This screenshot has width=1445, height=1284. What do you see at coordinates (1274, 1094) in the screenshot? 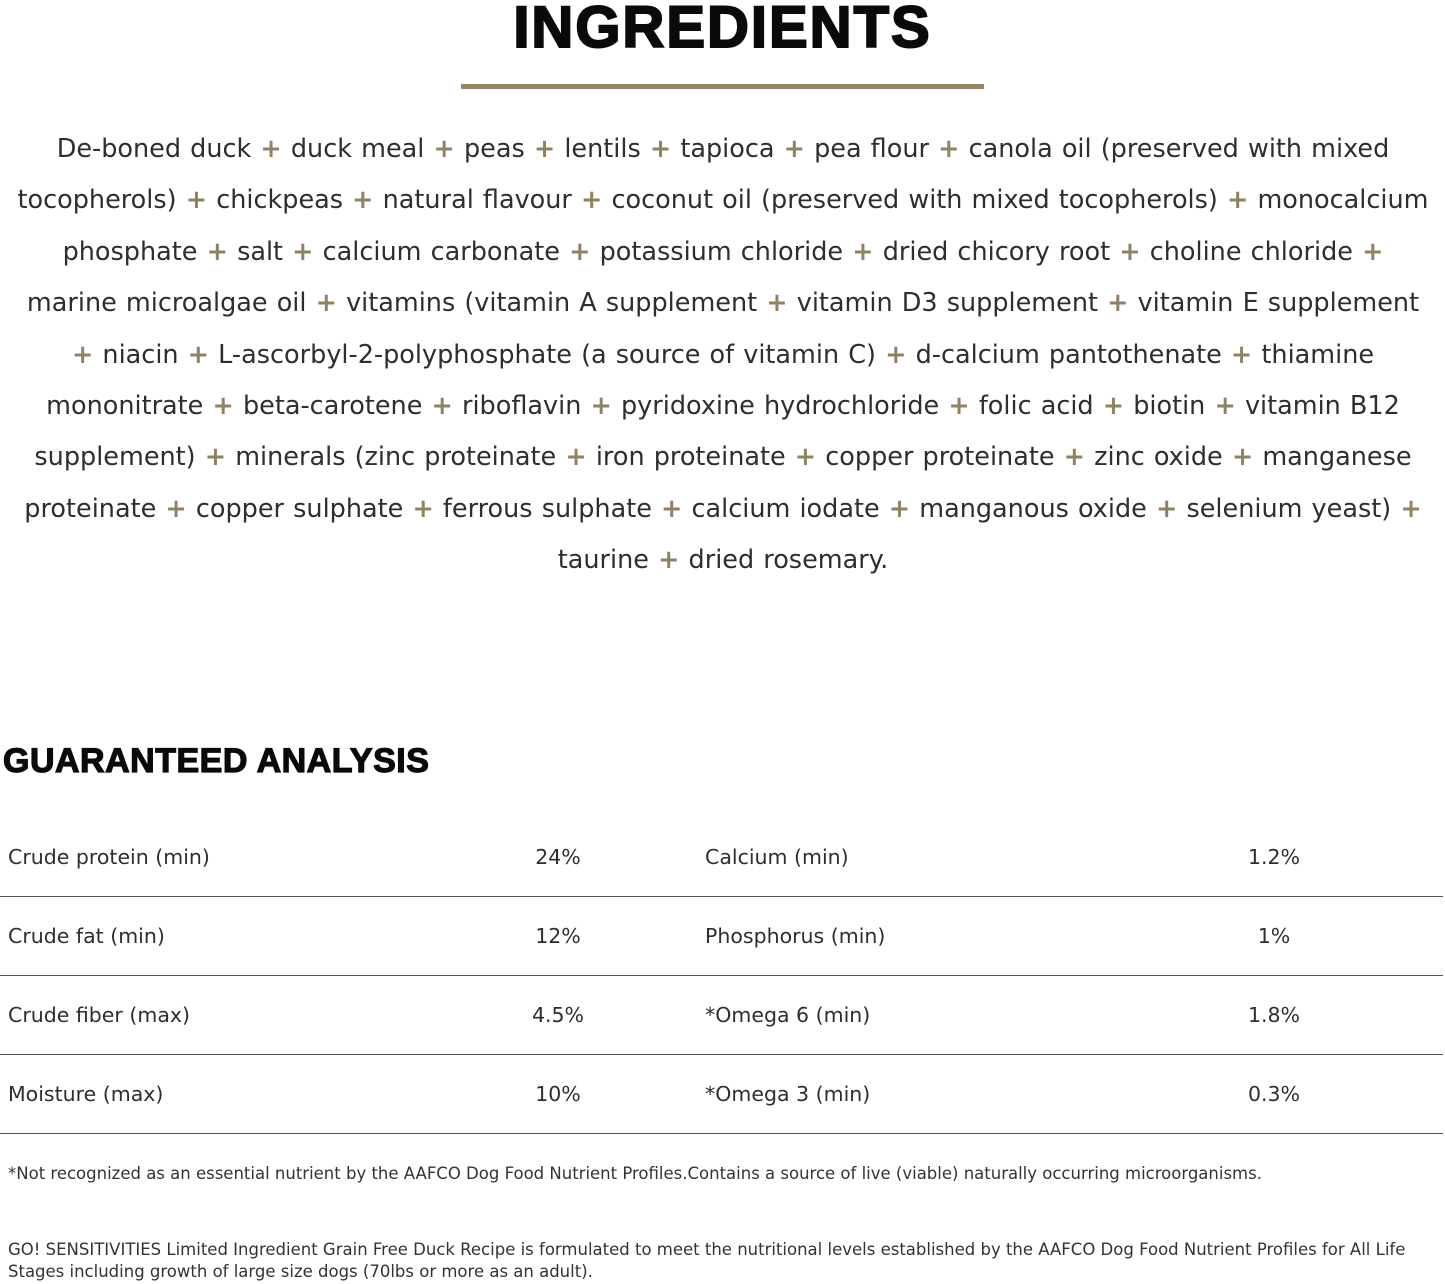
I see `nutrient-value: 0.3%` at bounding box center [1274, 1094].